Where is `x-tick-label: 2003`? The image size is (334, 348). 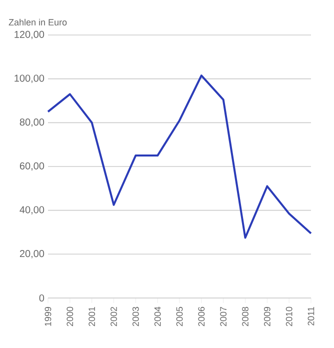 x-tick-label: 2003 is located at coordinates (135, 316).